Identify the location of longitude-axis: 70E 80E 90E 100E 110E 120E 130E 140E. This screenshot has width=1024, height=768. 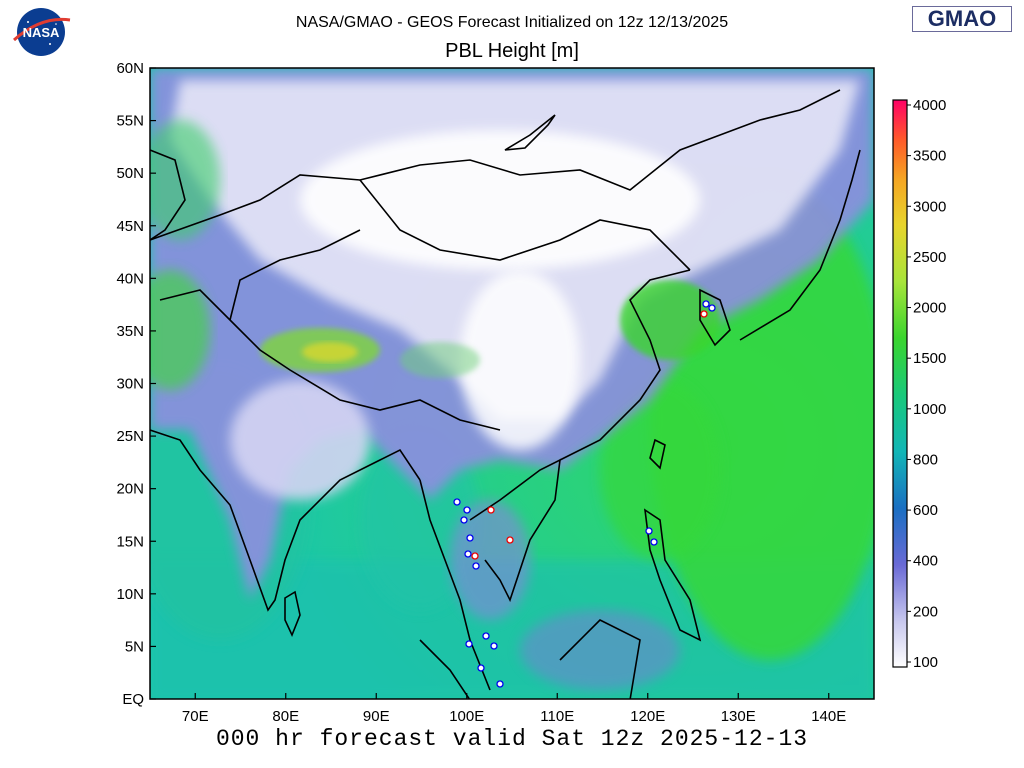
(514, 709).